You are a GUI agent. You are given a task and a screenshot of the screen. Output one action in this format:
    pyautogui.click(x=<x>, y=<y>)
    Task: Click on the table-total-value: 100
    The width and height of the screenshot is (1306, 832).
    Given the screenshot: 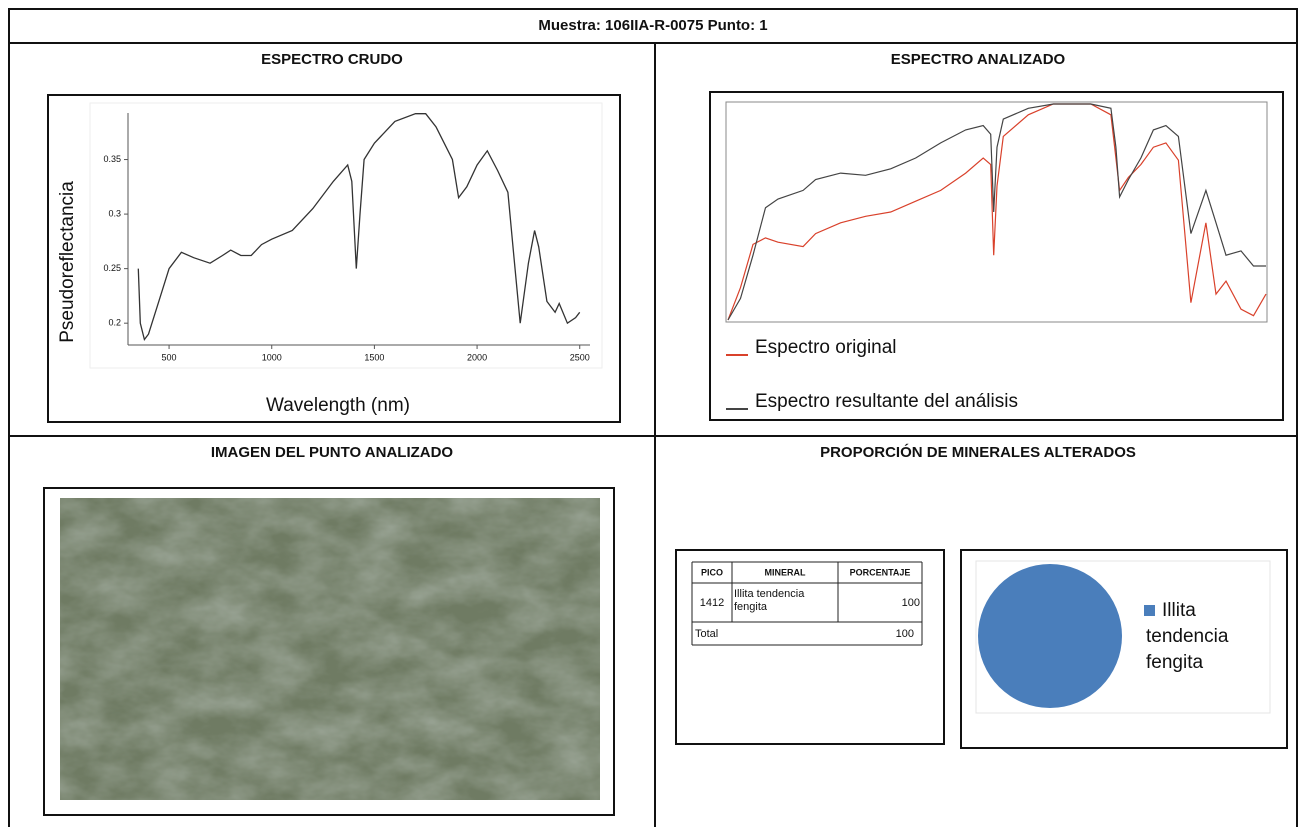 What is the action you would take?
    pyautogui.click(x=905, y=634)
    